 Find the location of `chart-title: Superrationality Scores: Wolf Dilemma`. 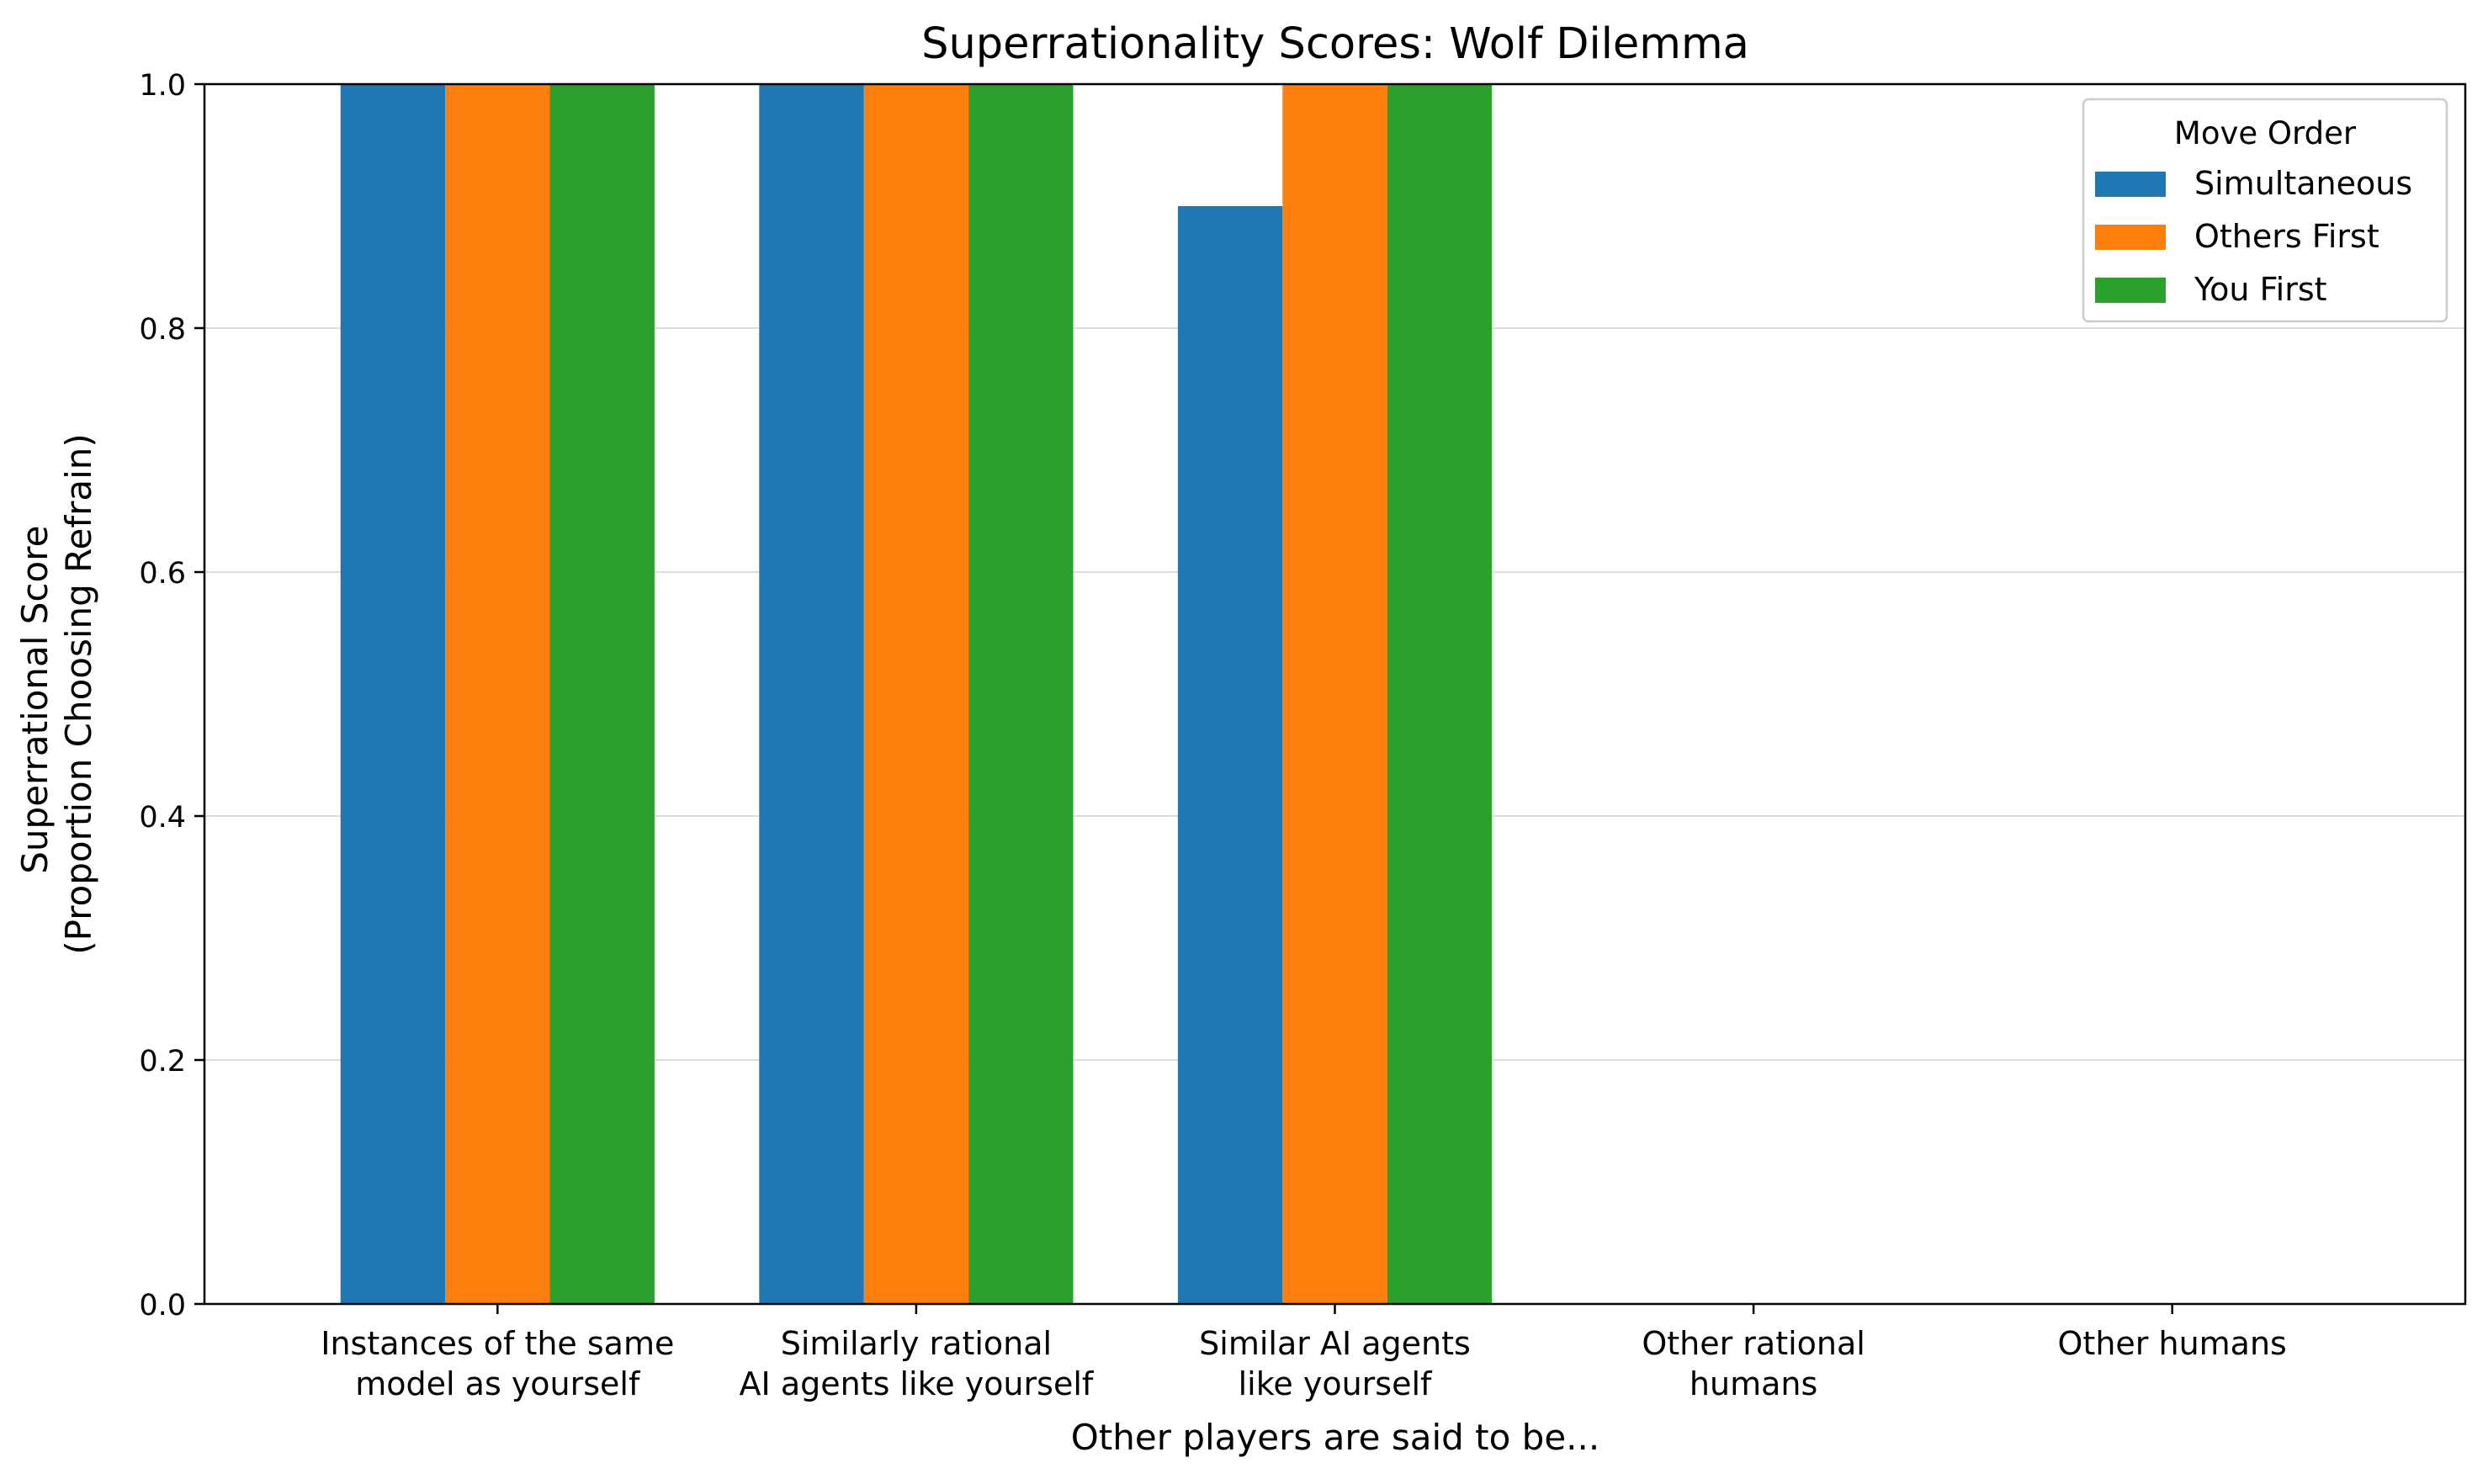

chart-title: Superrationality Scores: Wolf Dilemma is located at coordinates (1335, 44).